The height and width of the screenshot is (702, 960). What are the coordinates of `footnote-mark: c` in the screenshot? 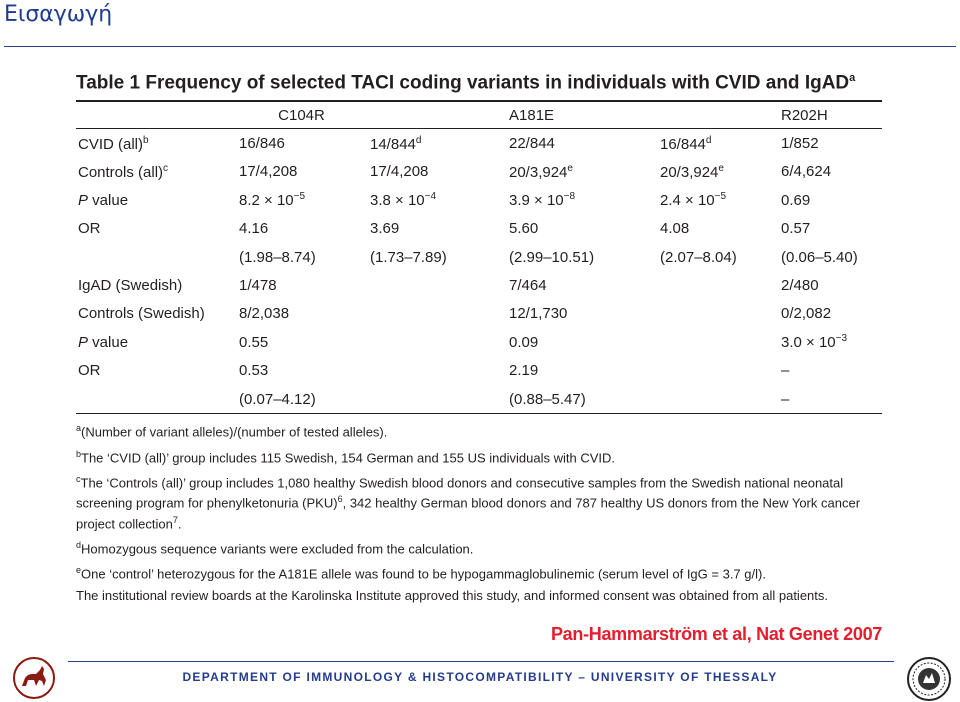 It's located at (78, 478).